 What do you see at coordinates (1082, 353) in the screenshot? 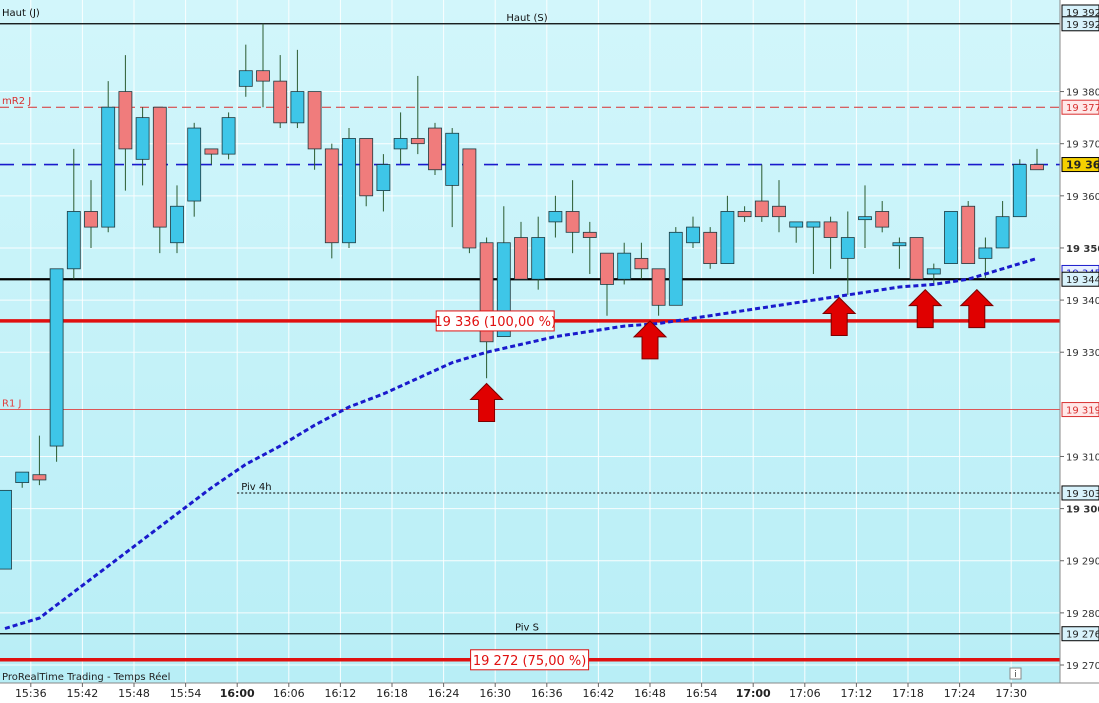
I see `price-tick-label: 19 330` at bounding box center [1082, 353].